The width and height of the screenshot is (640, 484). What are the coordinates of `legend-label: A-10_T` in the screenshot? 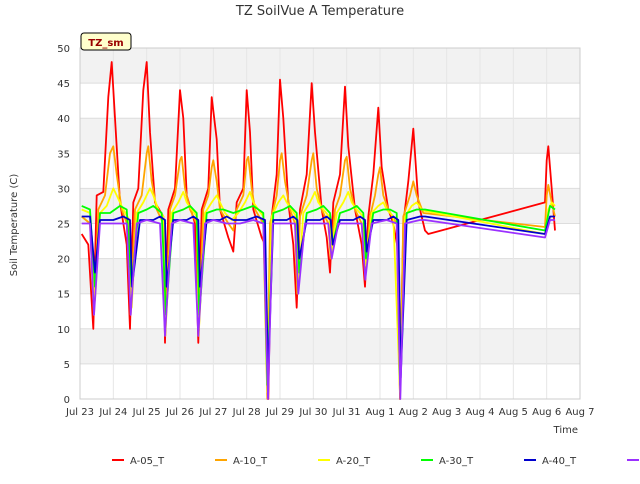 It's located at (250, 461).